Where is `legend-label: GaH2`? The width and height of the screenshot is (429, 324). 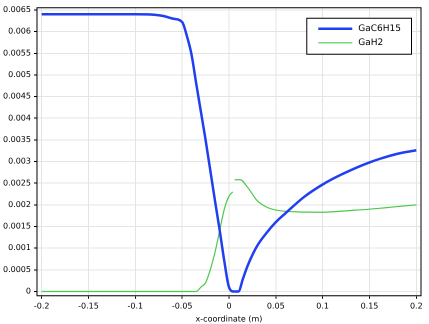 legend-label: GaH2 is located at coordinates (371, 43).